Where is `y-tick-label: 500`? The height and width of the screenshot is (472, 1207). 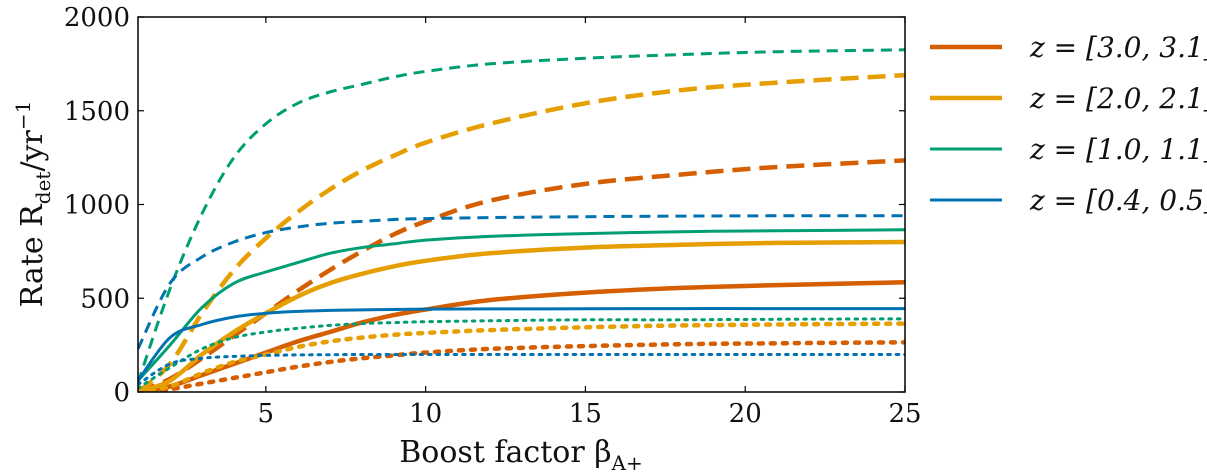
y-tick-label: 500 is located at coordinates (105, 299).